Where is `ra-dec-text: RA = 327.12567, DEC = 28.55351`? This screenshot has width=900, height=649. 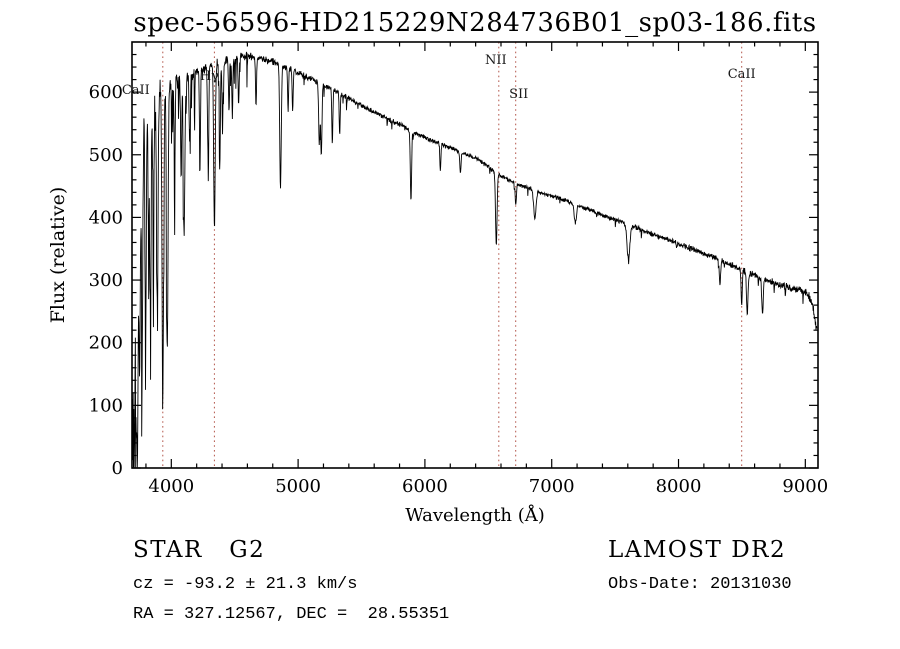
ra-dec-text: RA = 327.12567, DEC = 28.55351 is located at coordinates (291, 614).